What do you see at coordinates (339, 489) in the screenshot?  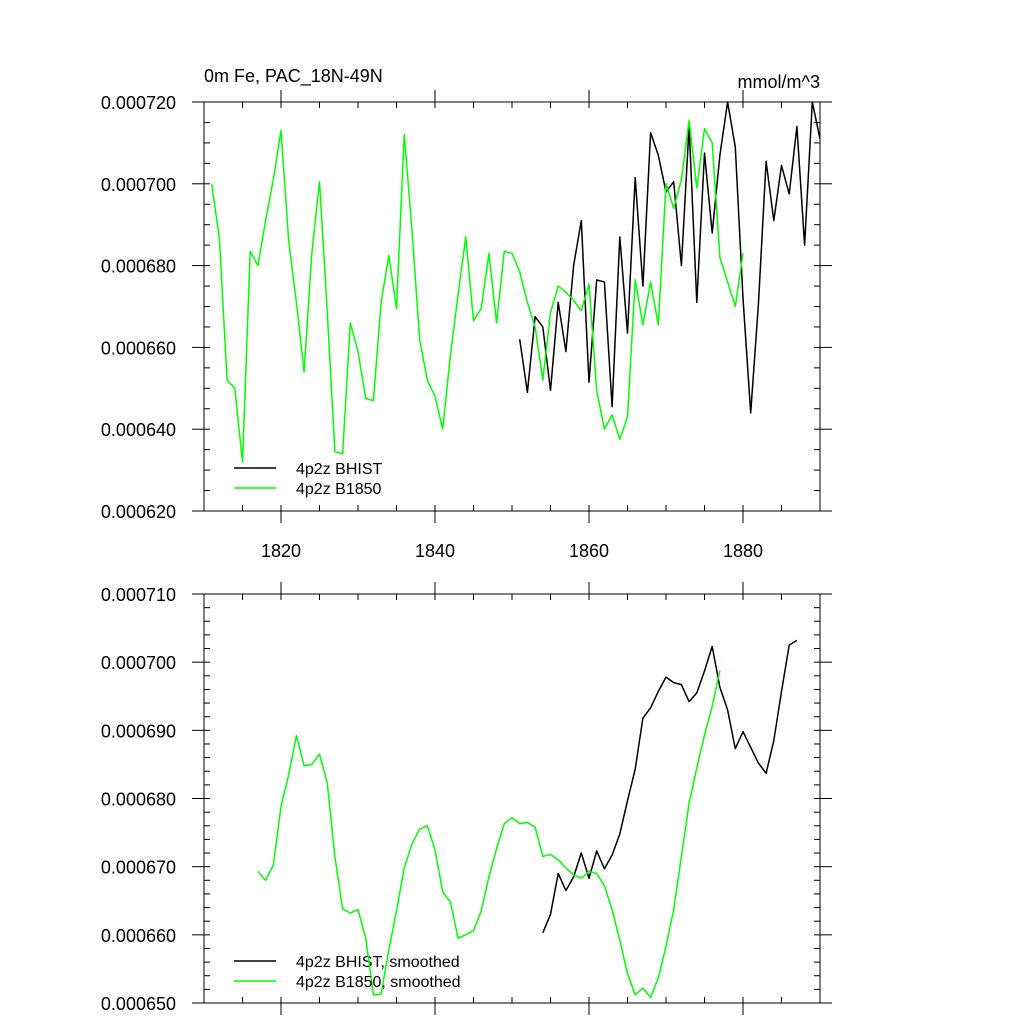 I see `legend-label: 4p2z B1850` at bounding box center [339, 489].